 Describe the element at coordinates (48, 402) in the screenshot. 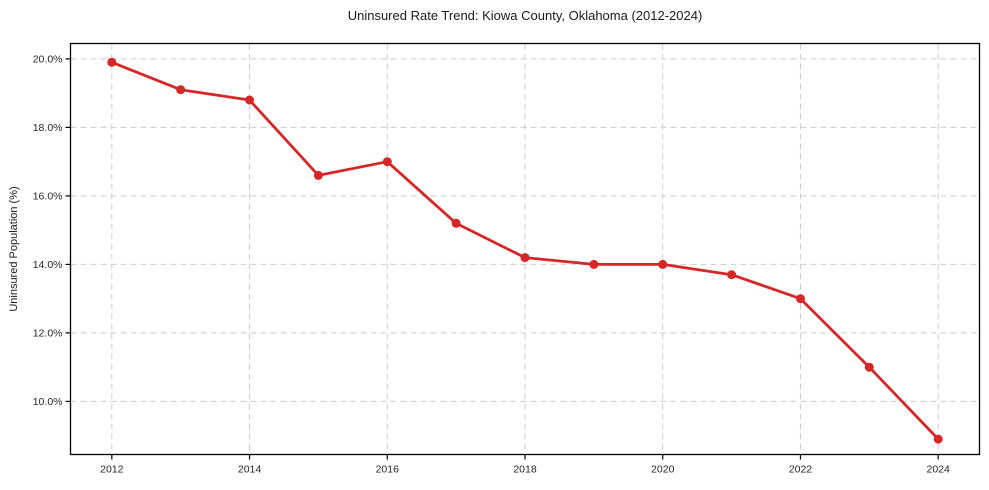

I see `y-tick-label: 10.0%` at that location.